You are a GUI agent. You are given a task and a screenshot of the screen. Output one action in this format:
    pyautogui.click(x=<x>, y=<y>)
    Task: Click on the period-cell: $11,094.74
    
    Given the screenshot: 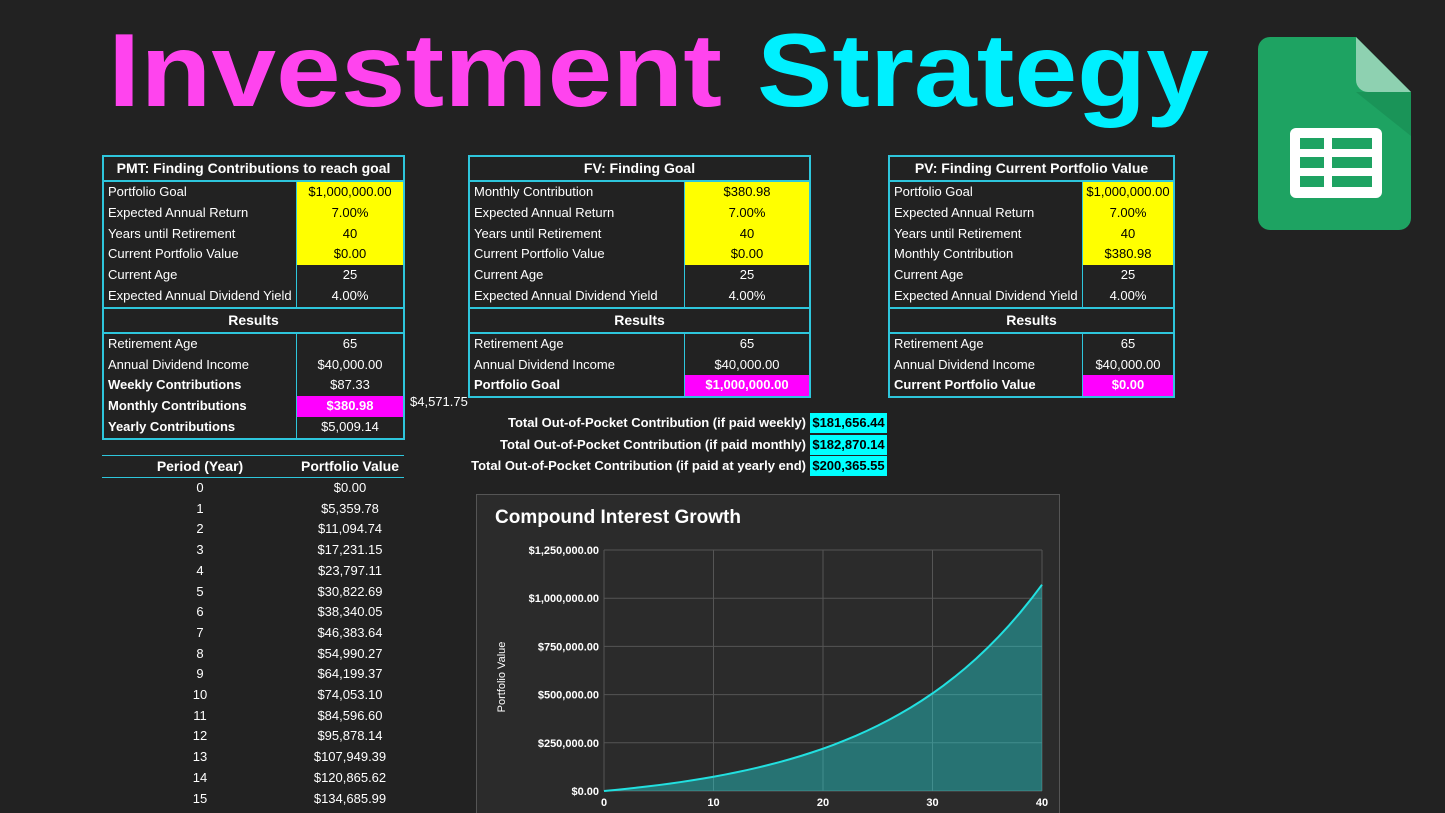 What is the action you would take?
    pyautogui.click(x=350, y=529)
    